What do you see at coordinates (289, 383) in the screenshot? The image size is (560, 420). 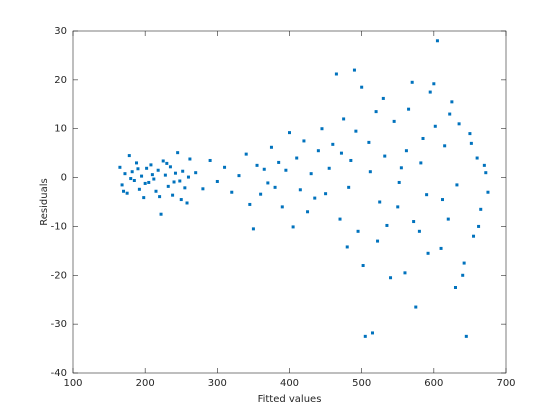 I see `x-tick-label: 400` at bounding box center [289, 383].